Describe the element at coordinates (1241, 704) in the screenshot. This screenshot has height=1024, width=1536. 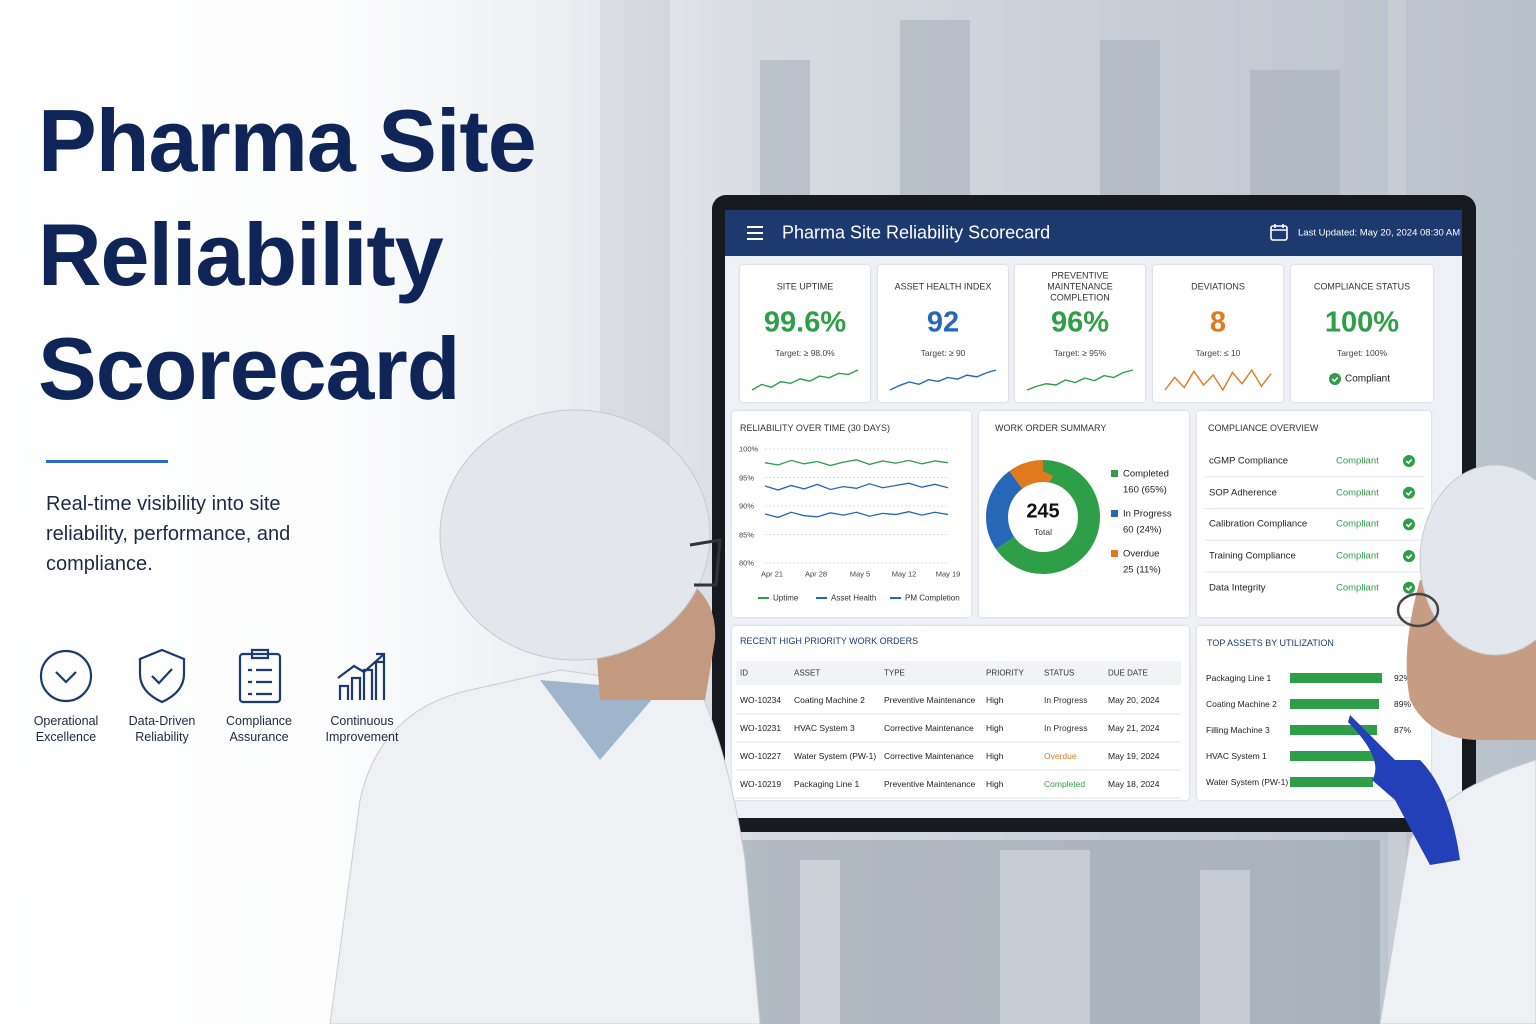
I see `asset-label: Coating Machine 2` at that location.